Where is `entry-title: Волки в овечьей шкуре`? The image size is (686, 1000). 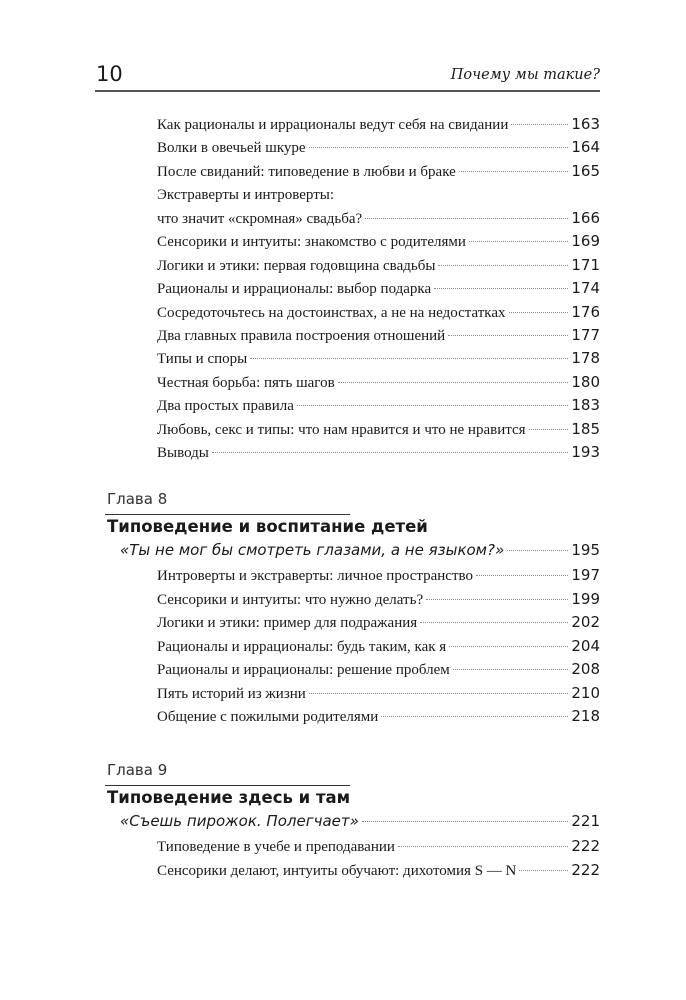
entry-title: Волки в овечьей шкуре is located at coordinates (231, 148).